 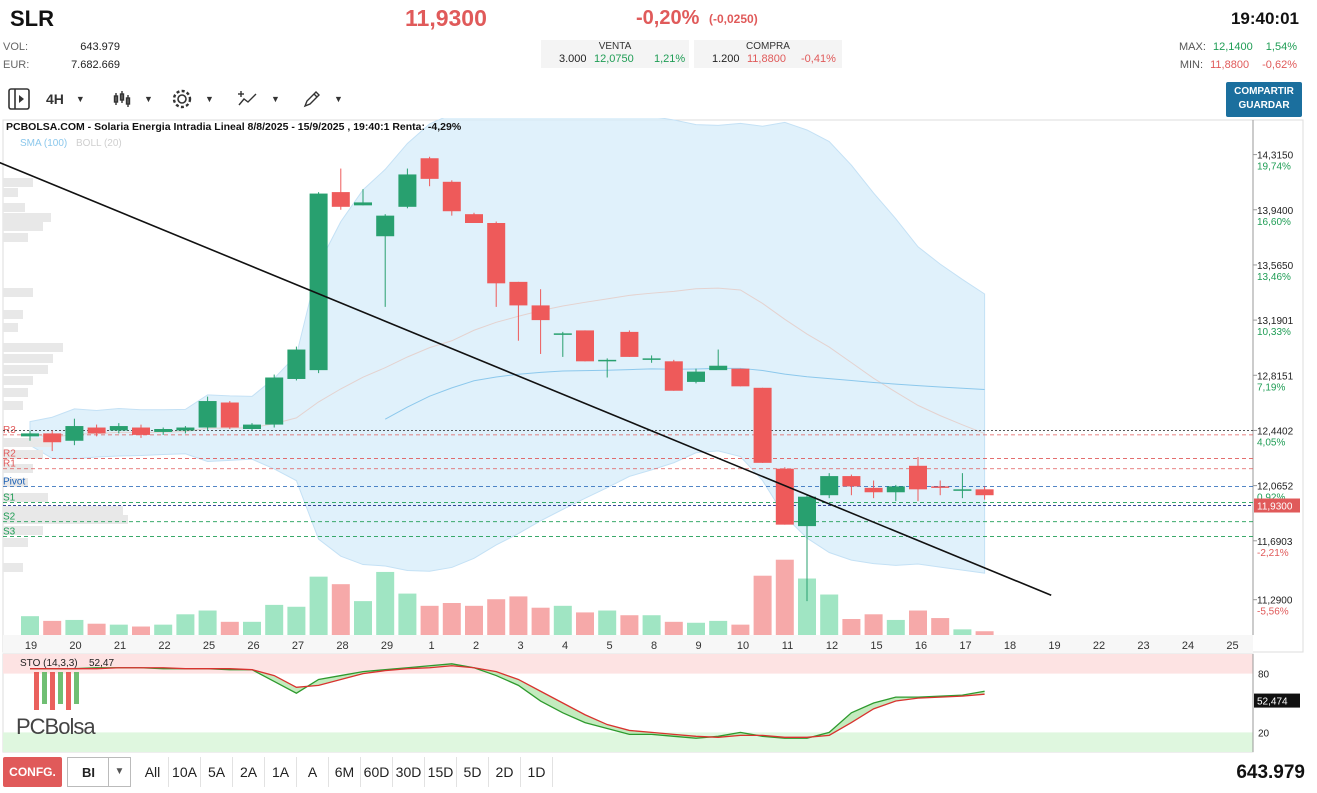 I want to click on config-button: CONFG., so click(x=32, y=772).